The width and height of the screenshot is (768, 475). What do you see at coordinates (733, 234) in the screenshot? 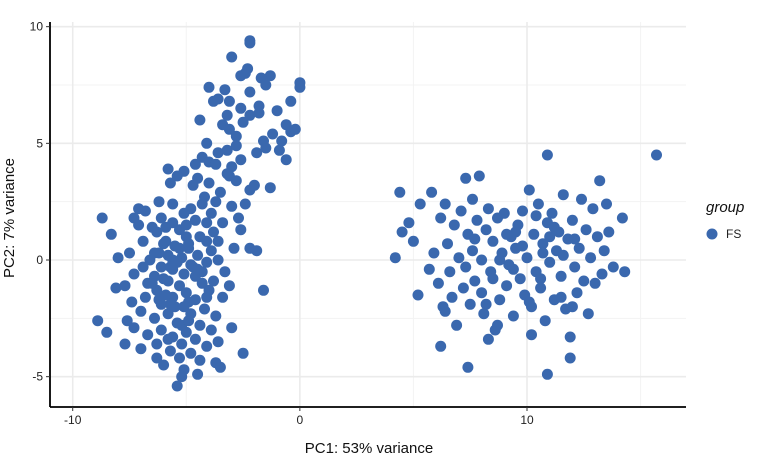
I see `legend-label-fs: FS` at bounding box center [733, 234].